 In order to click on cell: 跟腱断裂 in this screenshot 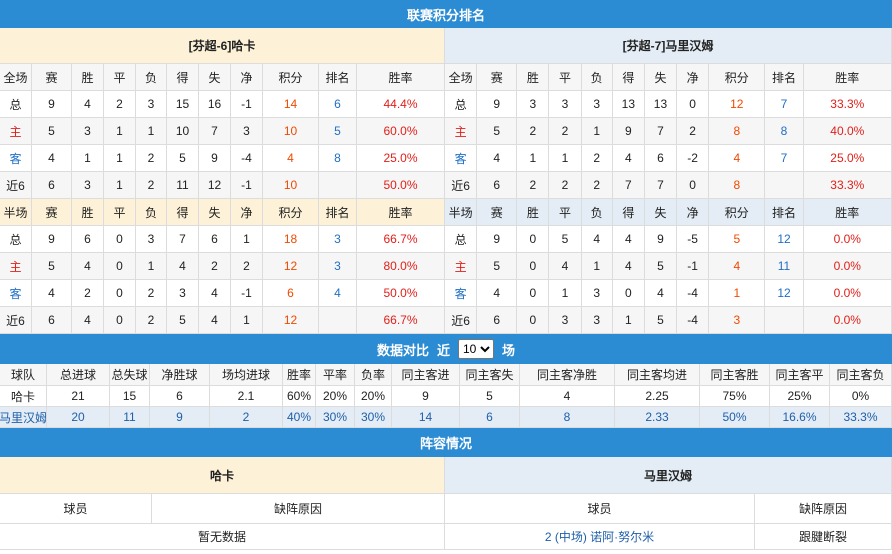, I will do `click(823, 537)`.